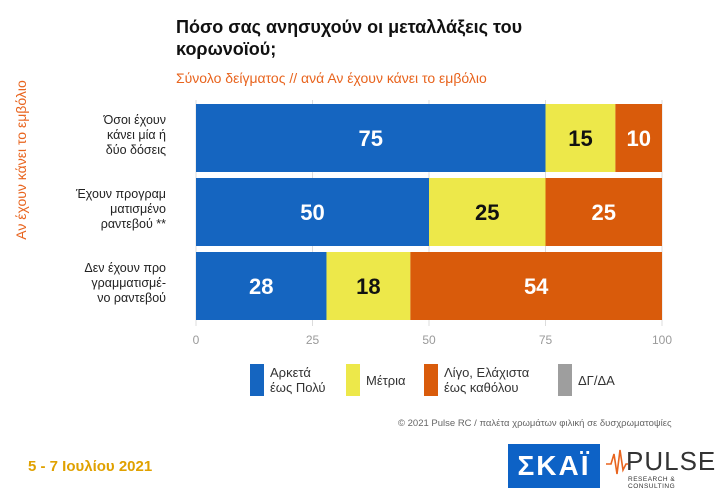  I want to click on legend-item: Μέτρια, so click(376, 380).